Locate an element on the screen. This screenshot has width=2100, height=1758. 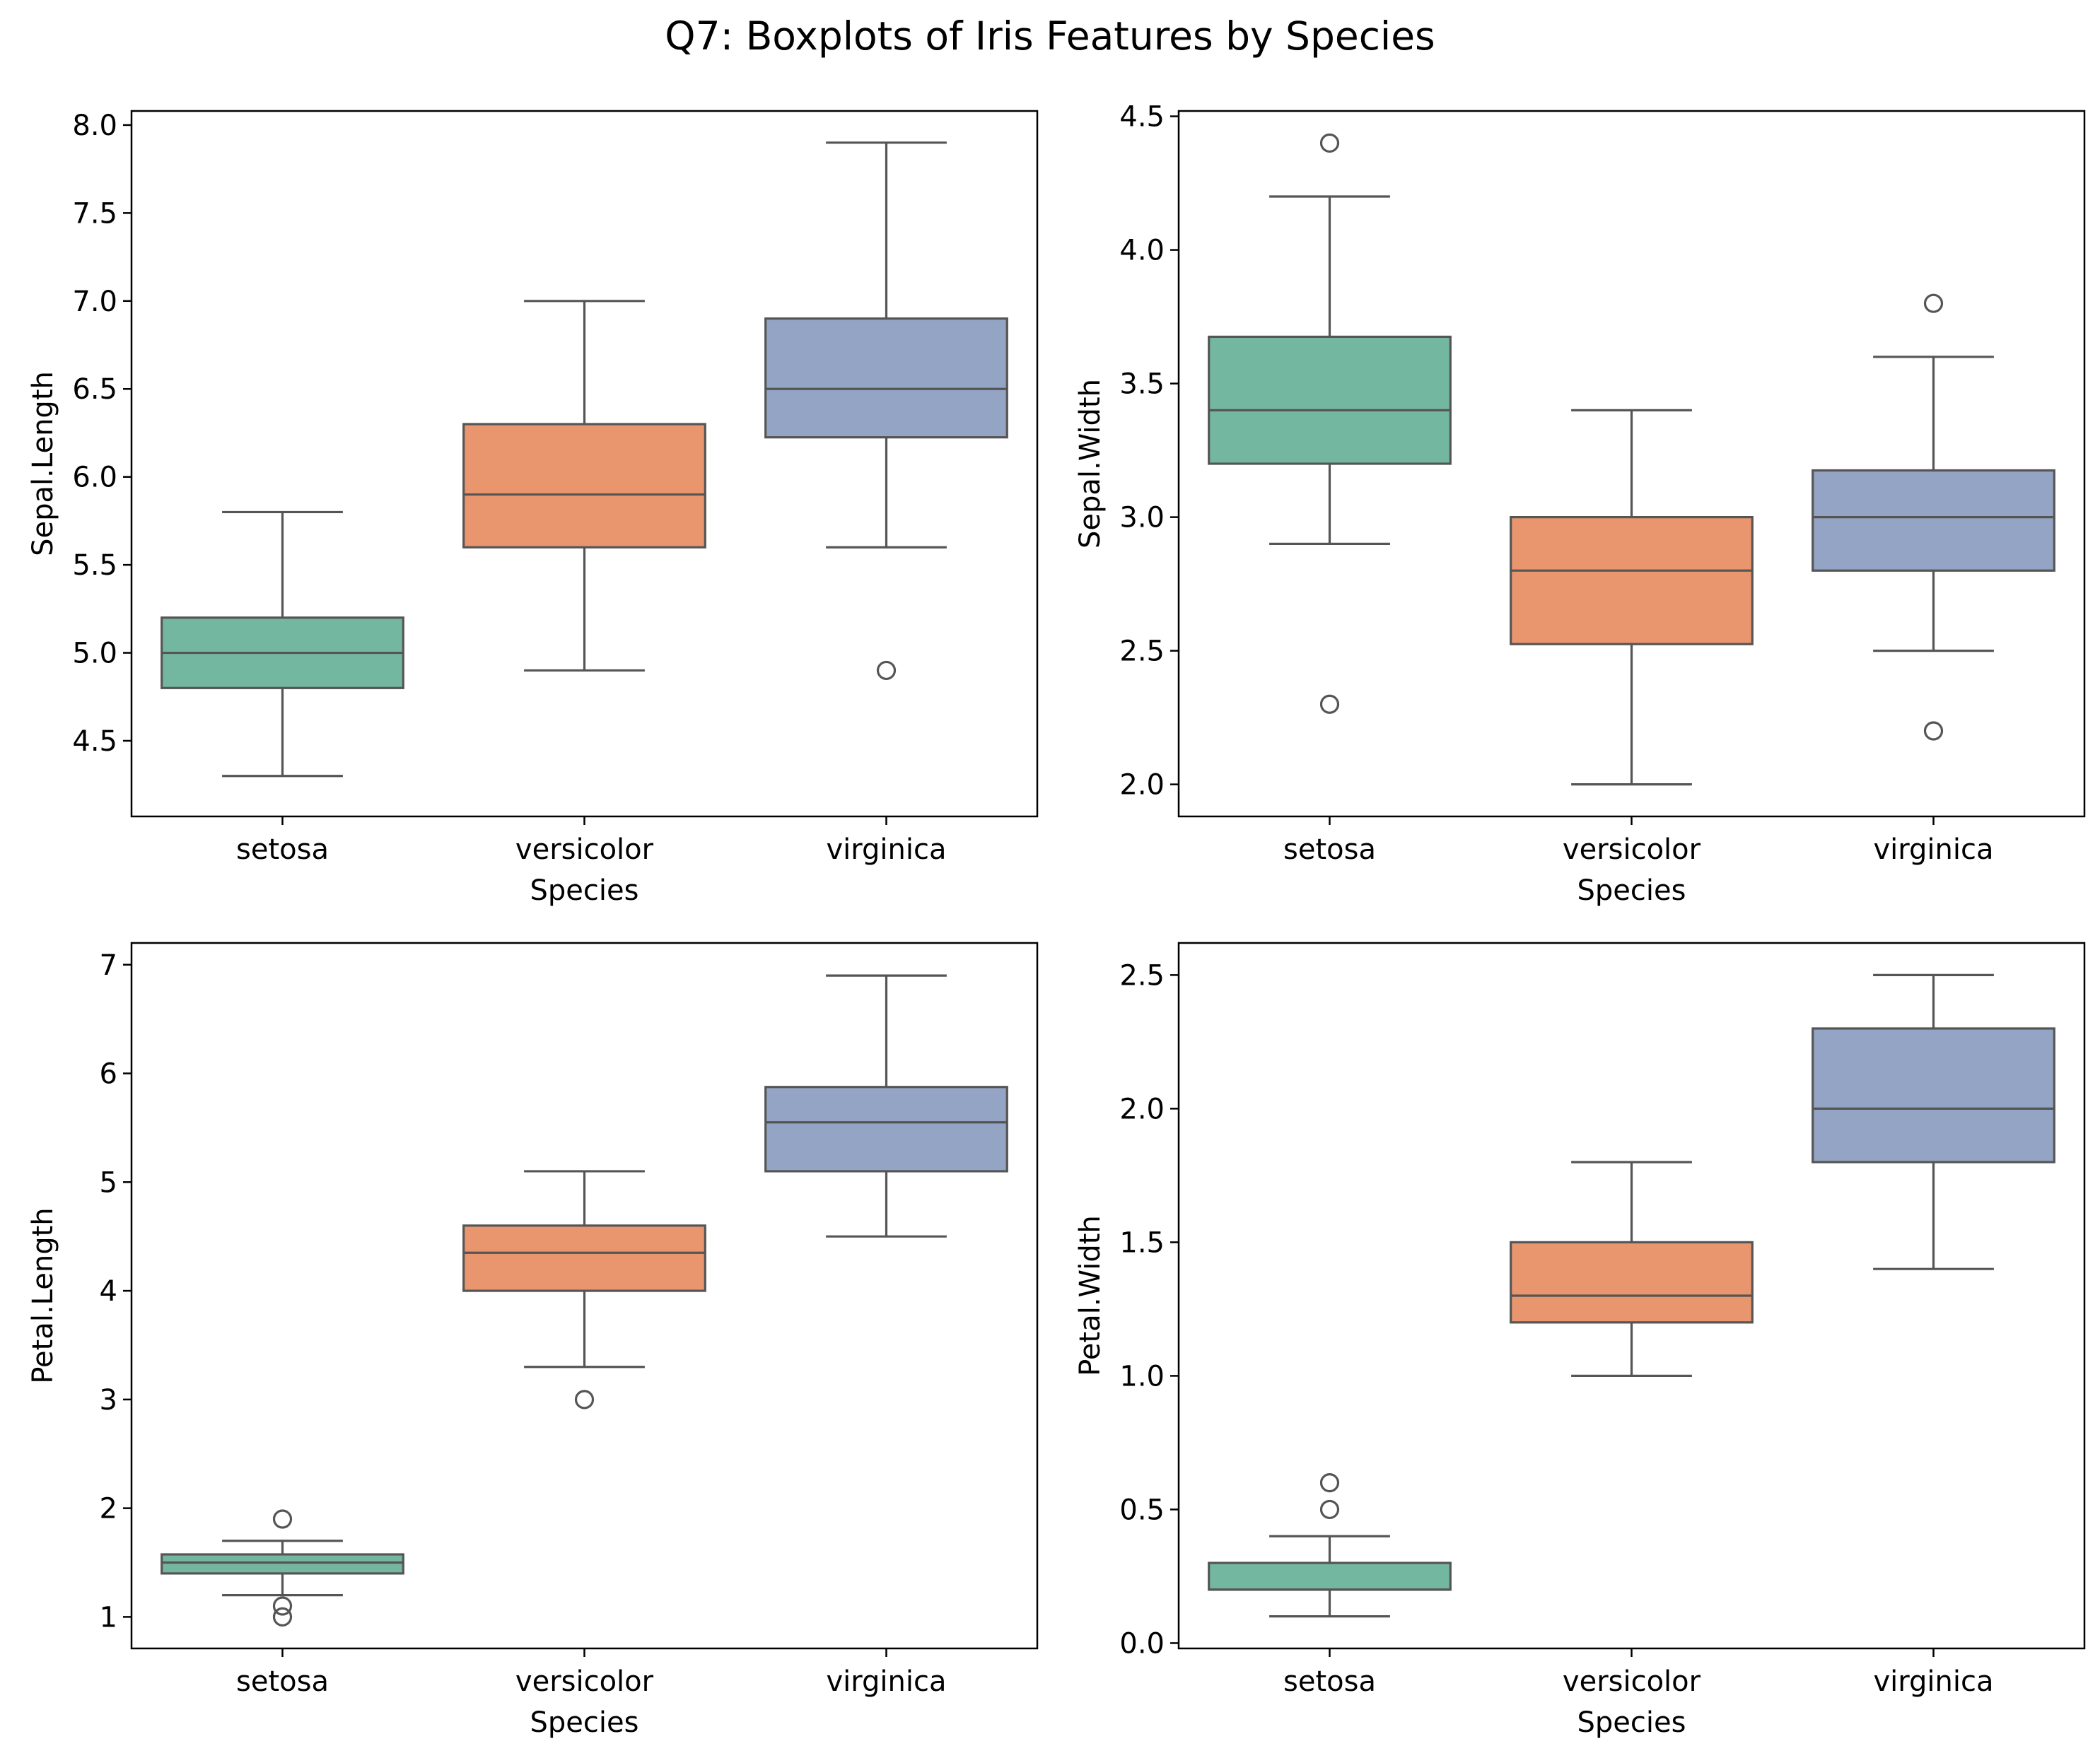
y-tick-label: 3.5 is located at coordinates (1142, 385).